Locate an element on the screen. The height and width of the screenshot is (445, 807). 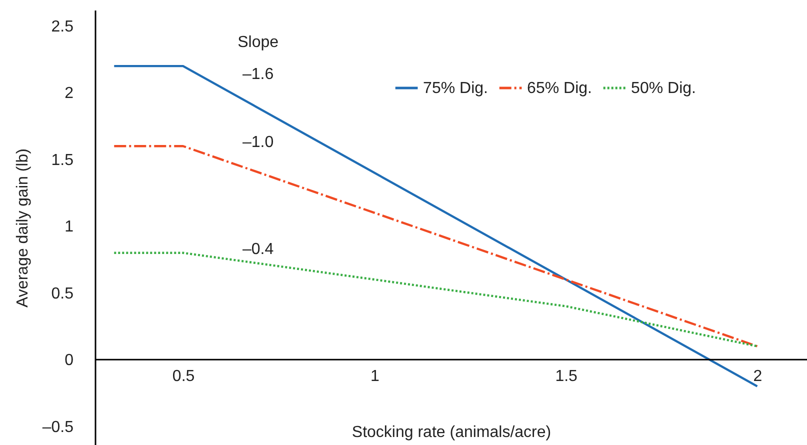
y-tick-label: 0 is located at coordinates (69, 361).